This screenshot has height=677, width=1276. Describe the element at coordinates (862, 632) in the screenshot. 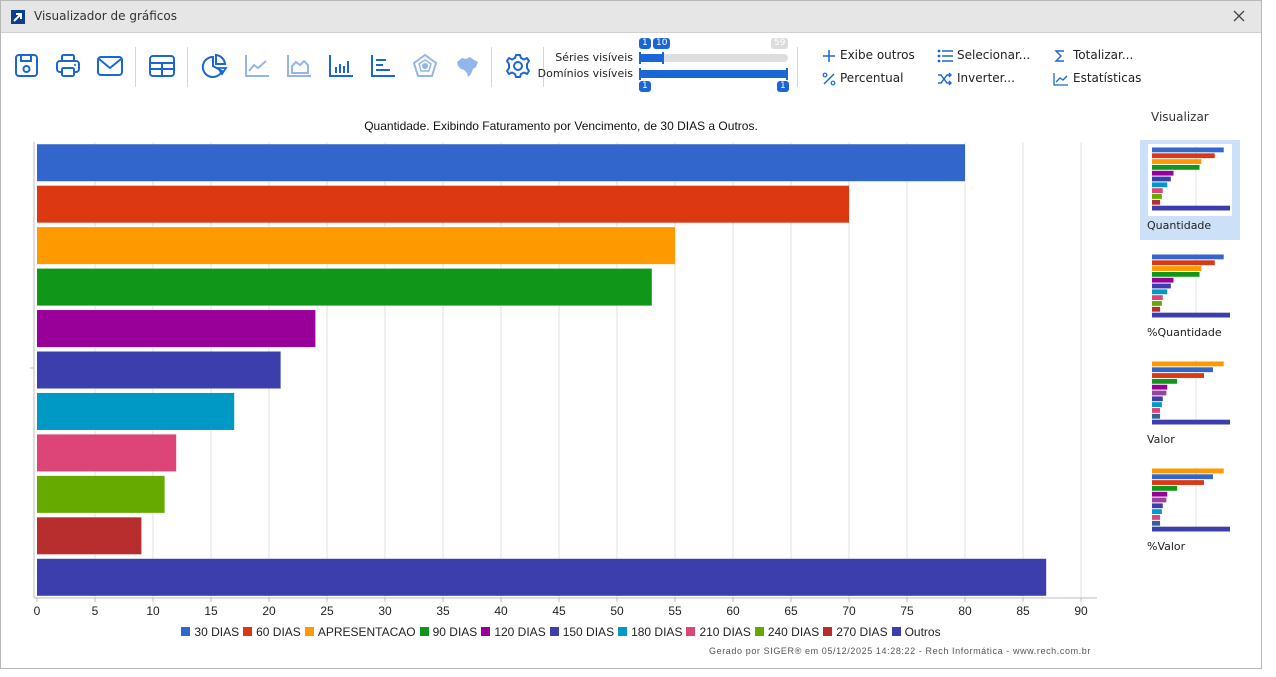

I see `legend-label: 270 DIAS` at that location.